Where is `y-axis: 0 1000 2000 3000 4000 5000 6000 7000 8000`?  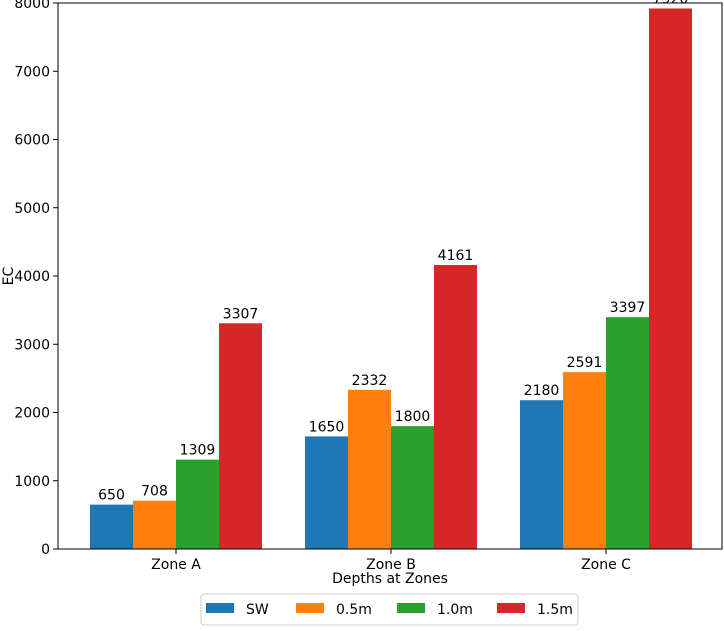
y-axis: 0 1000 2000 3000 4000 5000 6000 7000 8000 is located at coordinates (36, 279).